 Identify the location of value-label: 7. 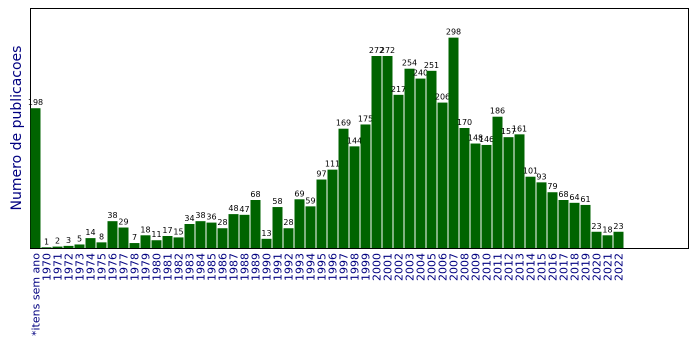
(134, 237).